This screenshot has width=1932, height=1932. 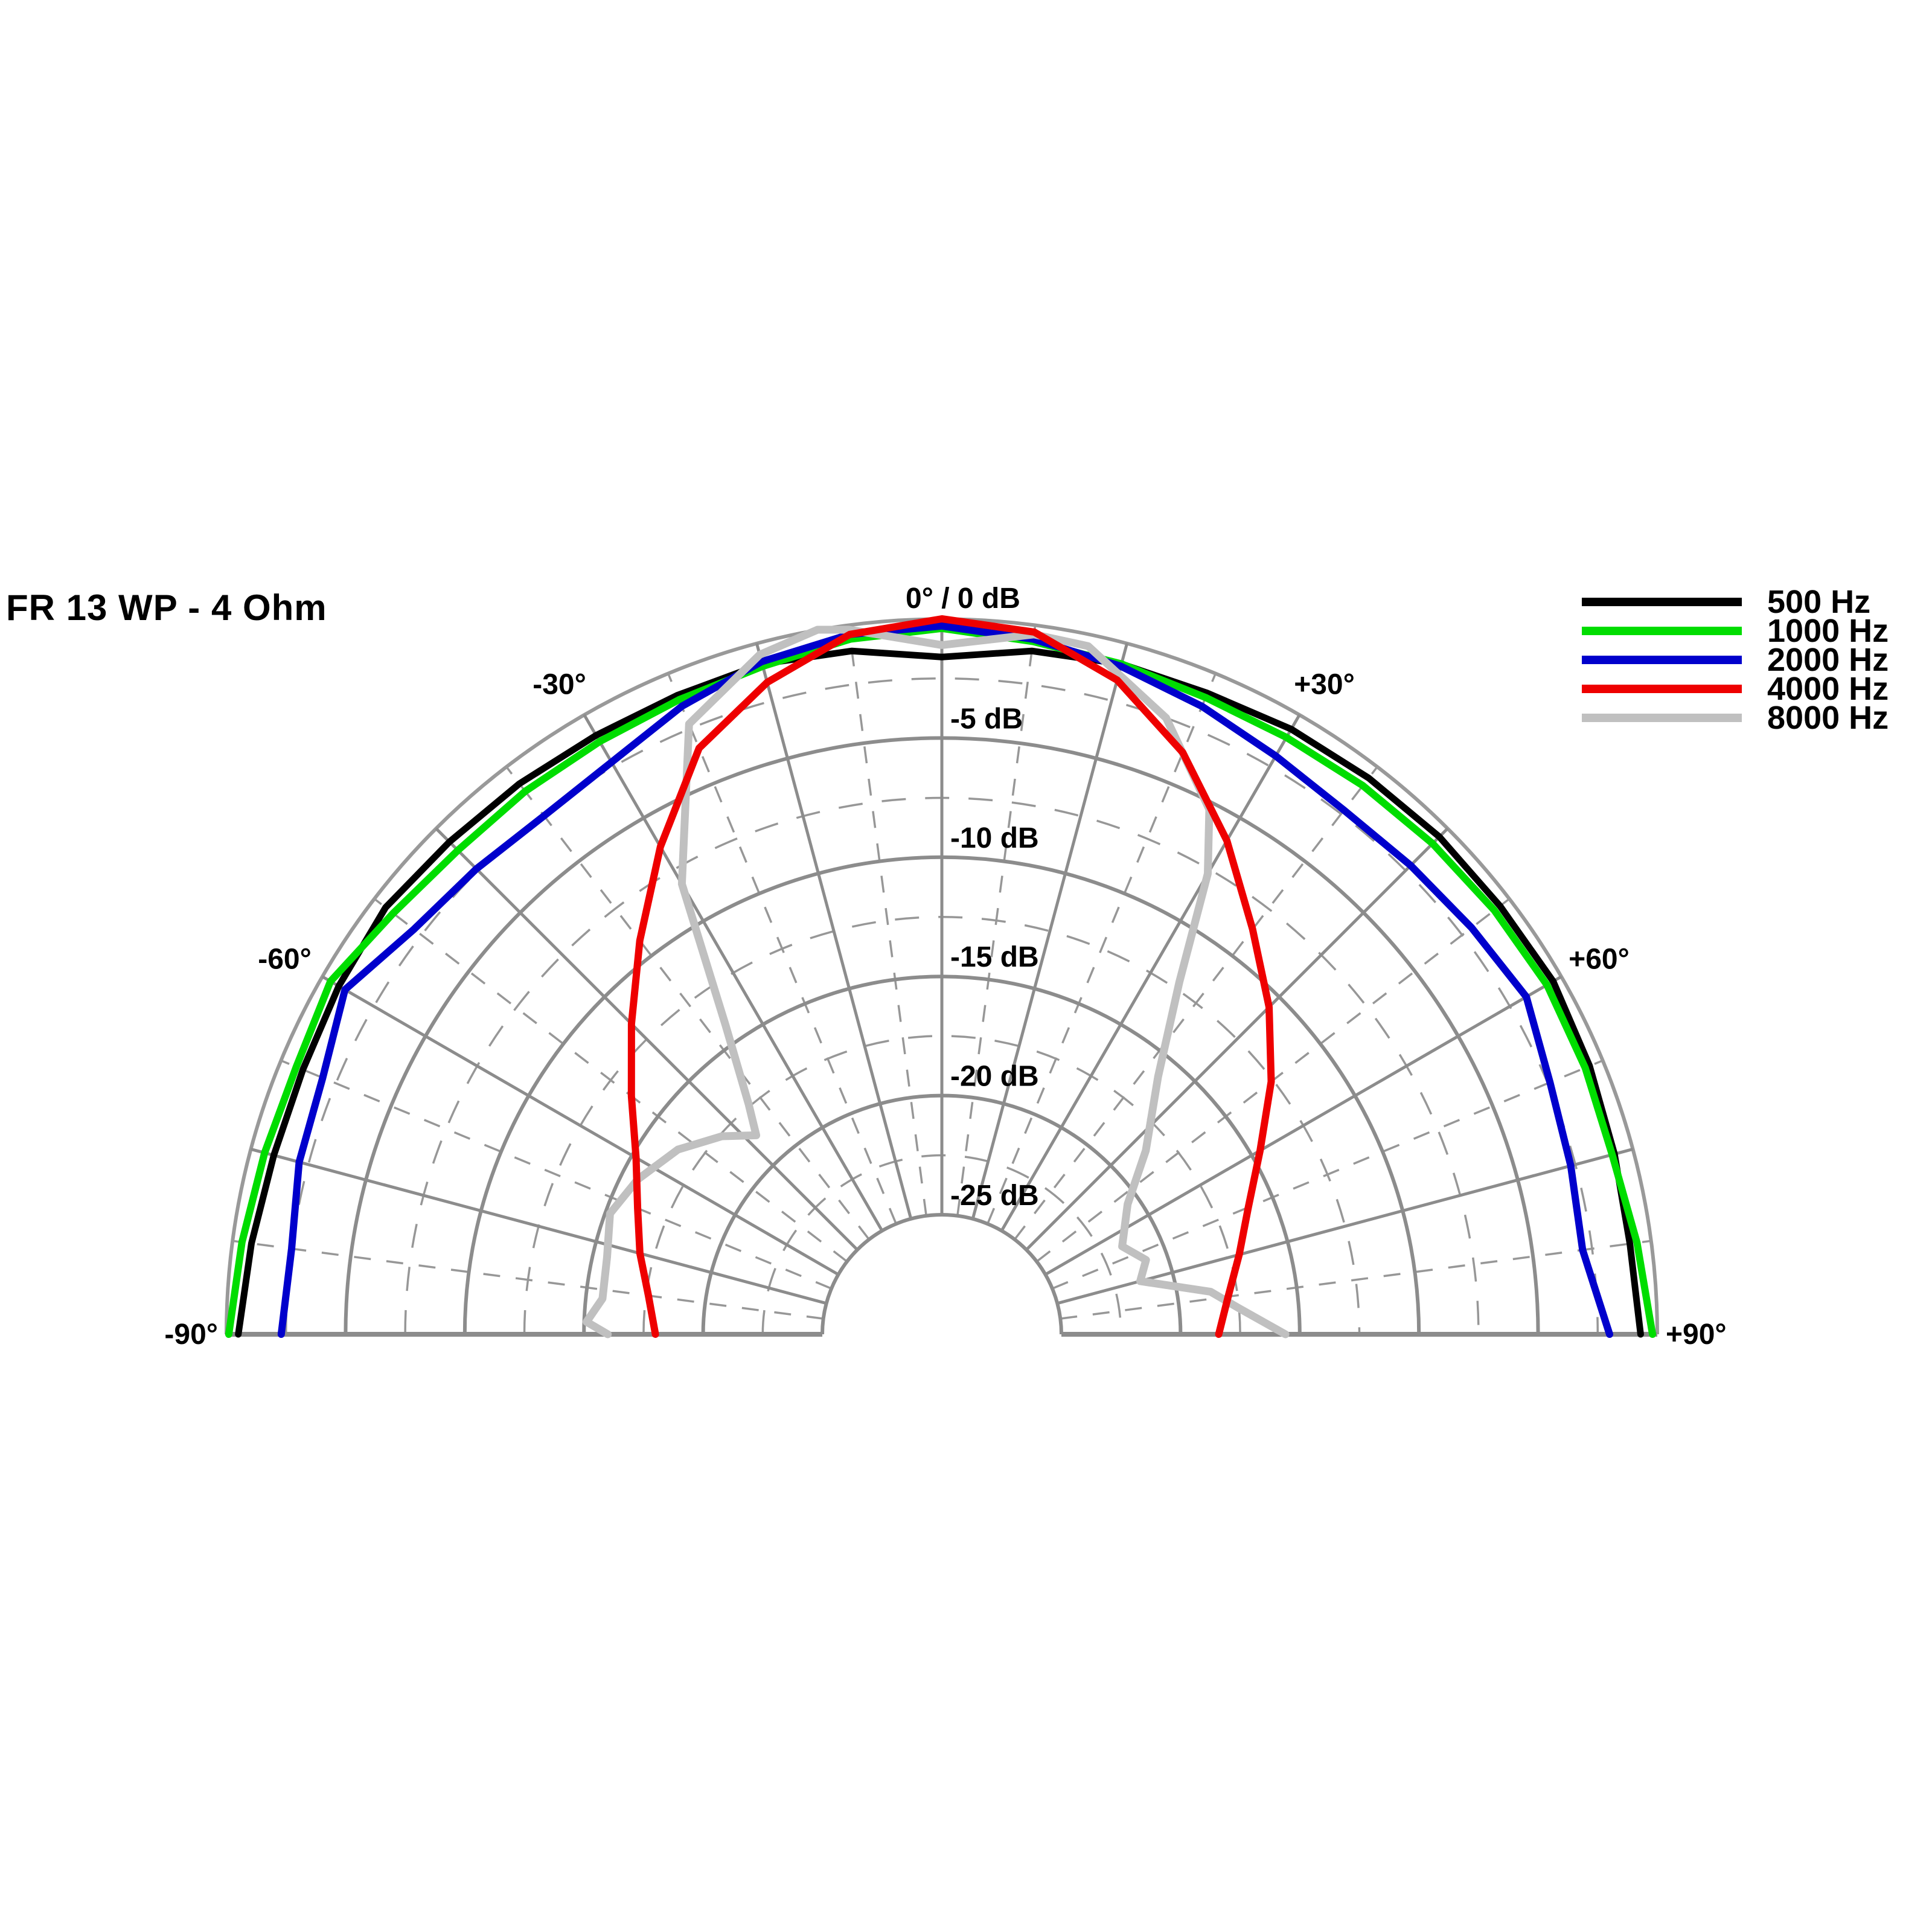 I want to click on db-label--5: -5 dB, so click(x=987, y=719).